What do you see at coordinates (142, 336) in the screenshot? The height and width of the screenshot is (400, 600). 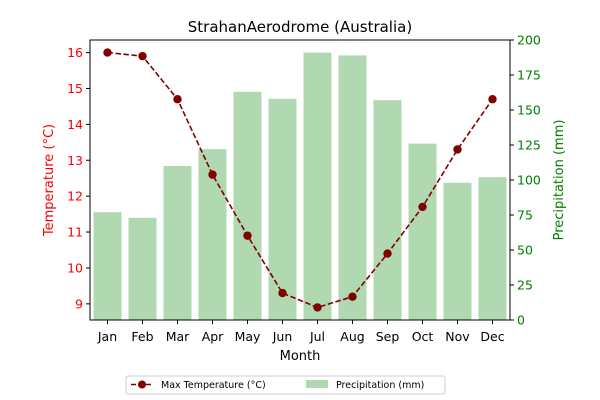 I see `x-tick-label-feb: Feb` at bounding box center [142, 336].